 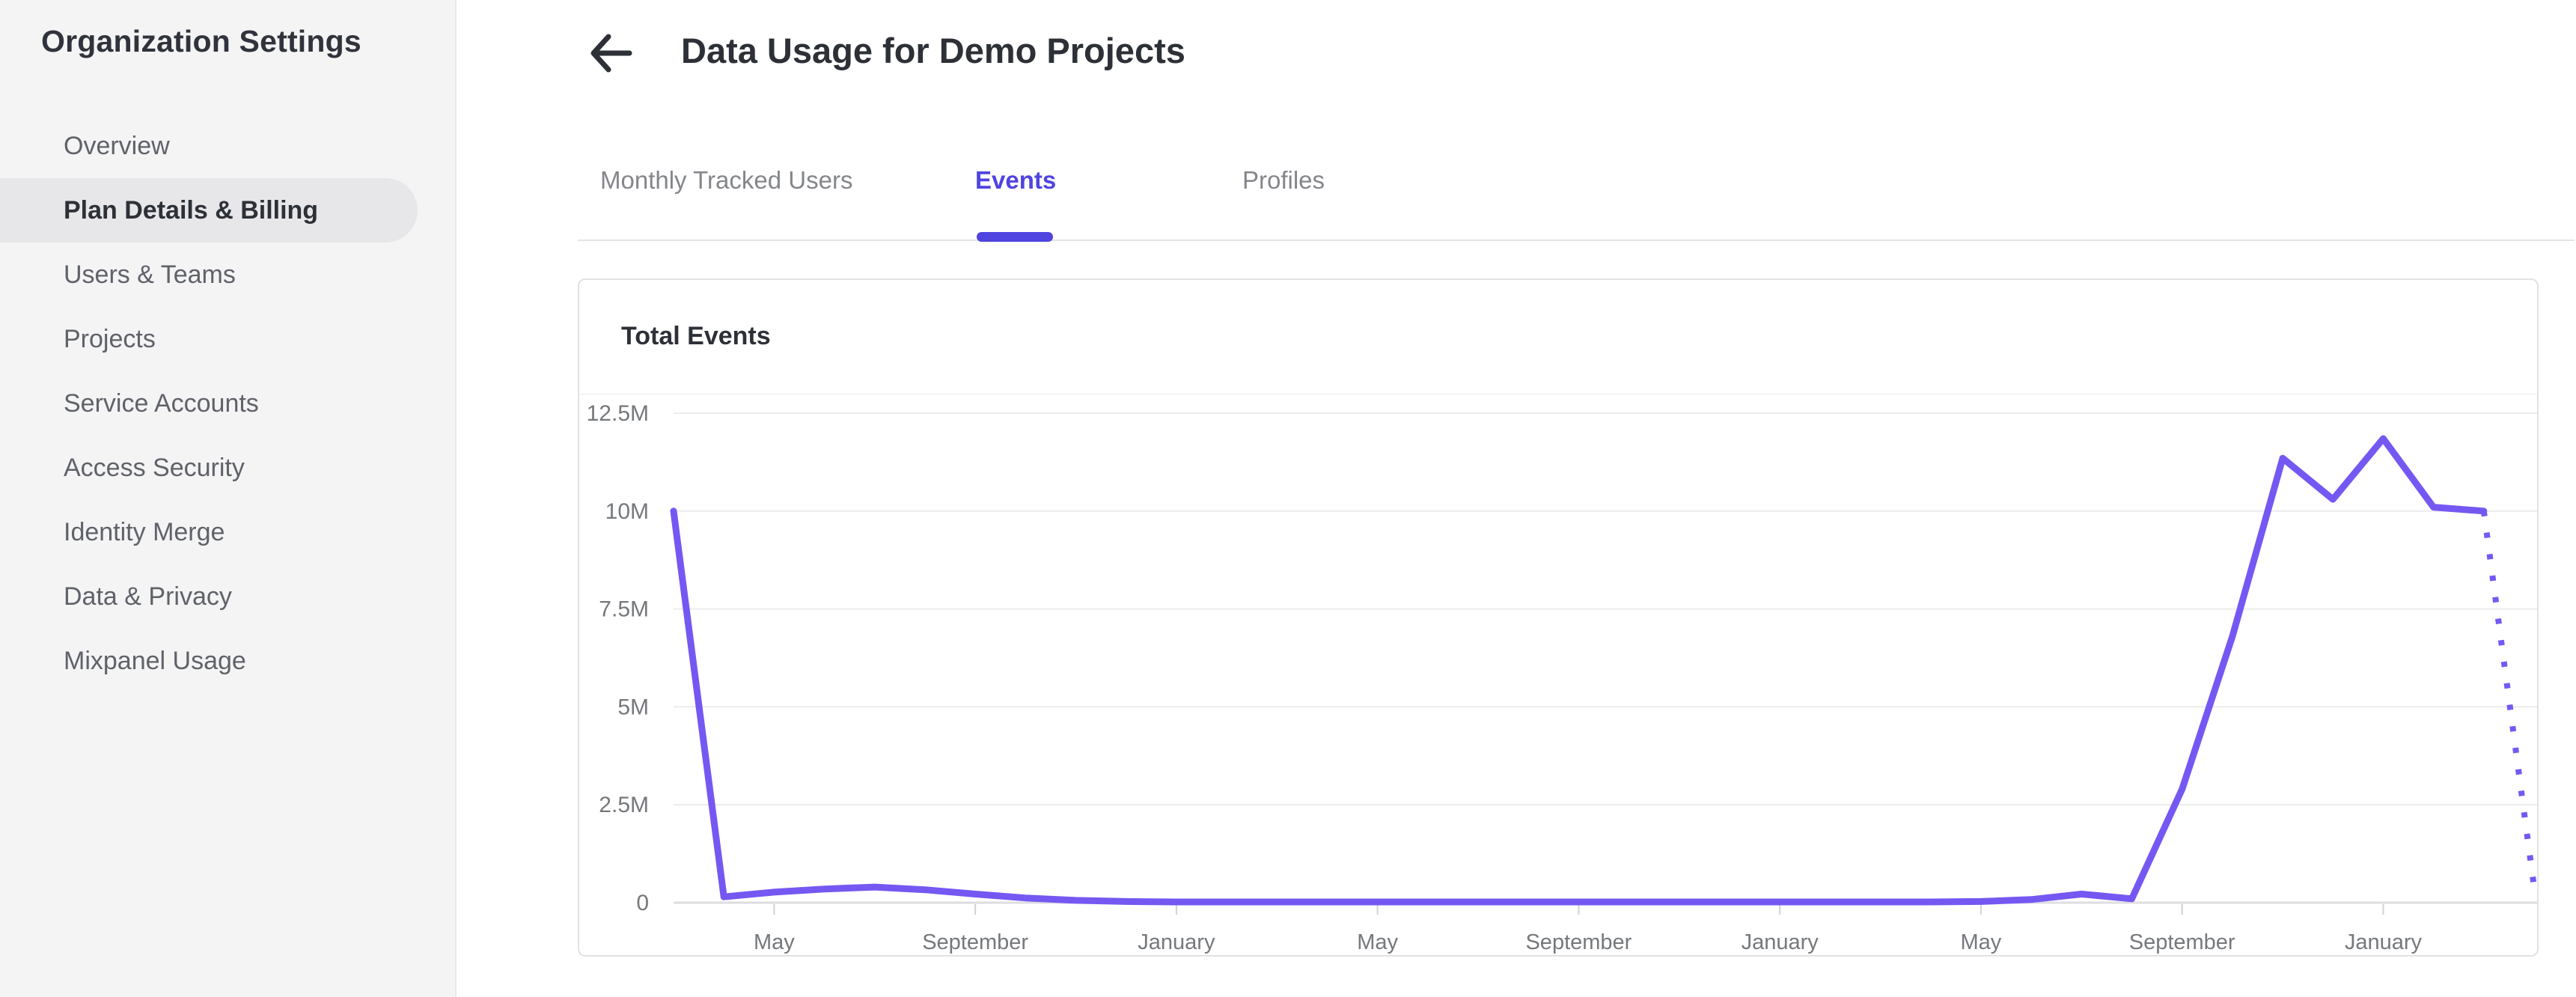 I want to click on svg-text: 5M, so click(x=633, y=707).